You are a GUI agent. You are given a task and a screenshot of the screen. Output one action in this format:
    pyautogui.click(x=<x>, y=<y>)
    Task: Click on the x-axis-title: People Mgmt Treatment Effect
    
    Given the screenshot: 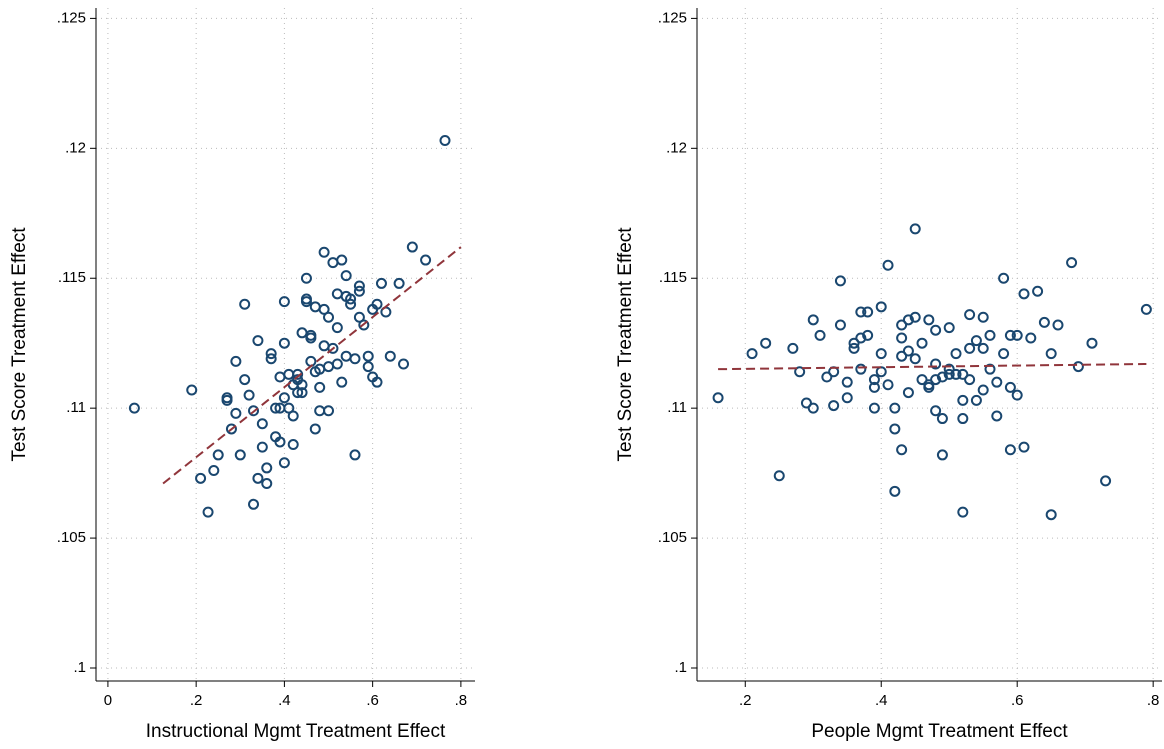 What is the action you would take?
    pyautogui.click(x=939, y=731)
    